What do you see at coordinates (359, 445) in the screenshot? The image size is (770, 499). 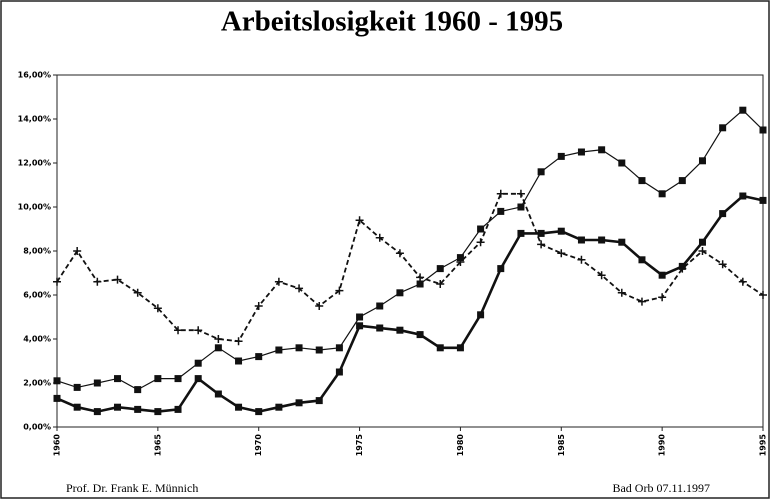 I see `x-tick-label: 1975` at bounding box center [359, 445].